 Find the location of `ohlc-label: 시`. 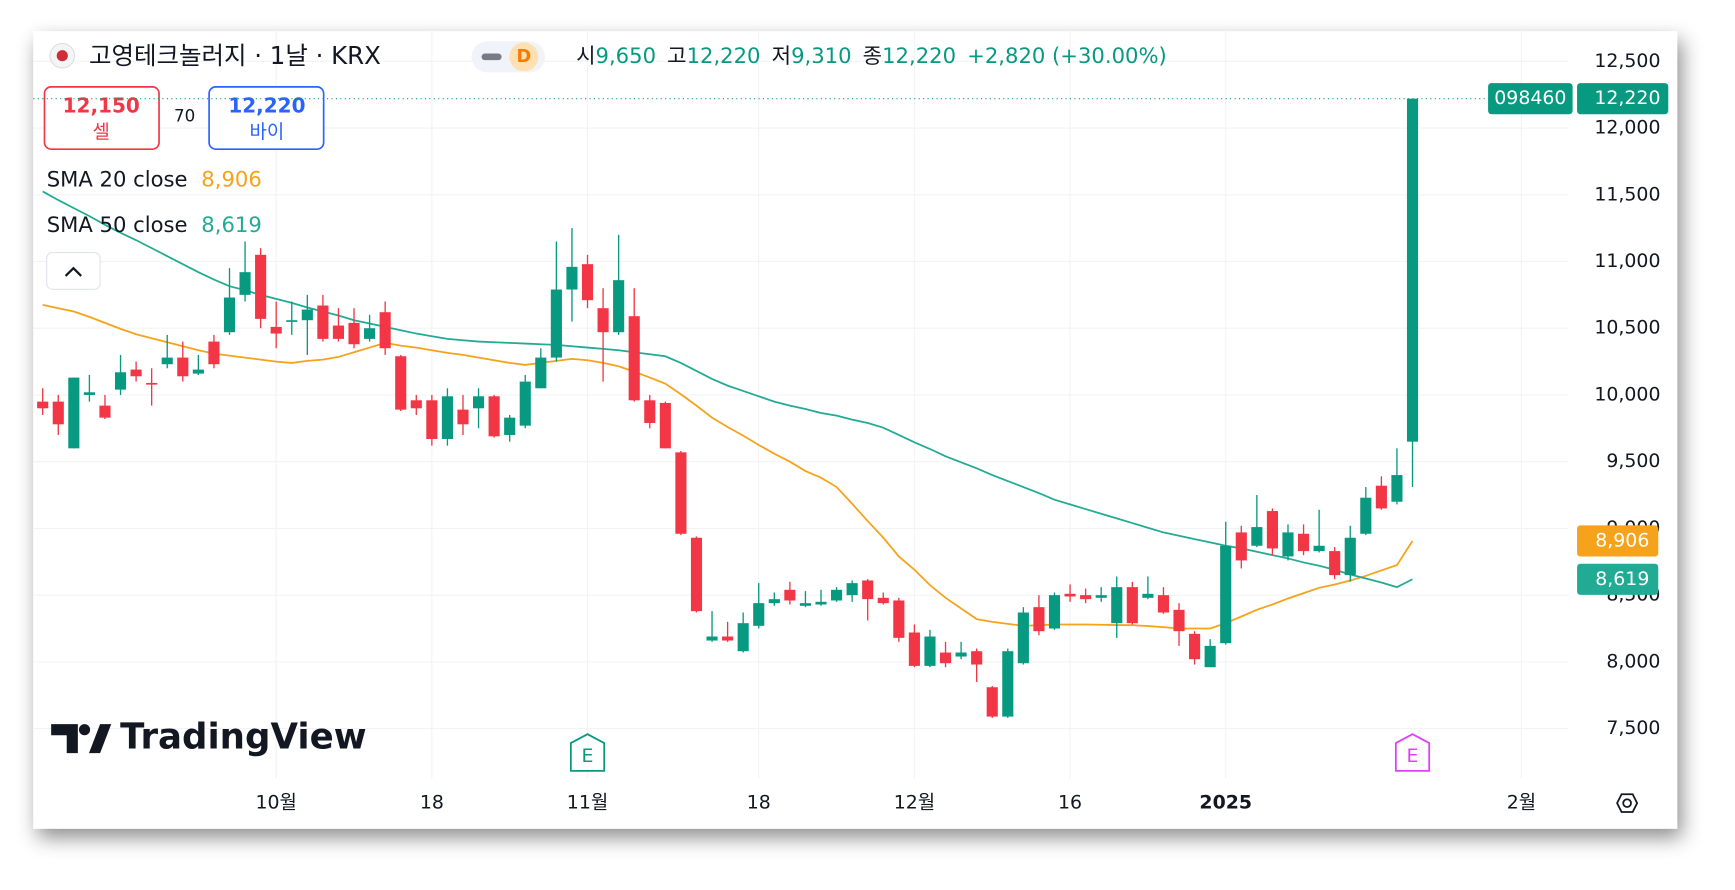

ohlc-label: 시 is located at coordinates (585, 55).